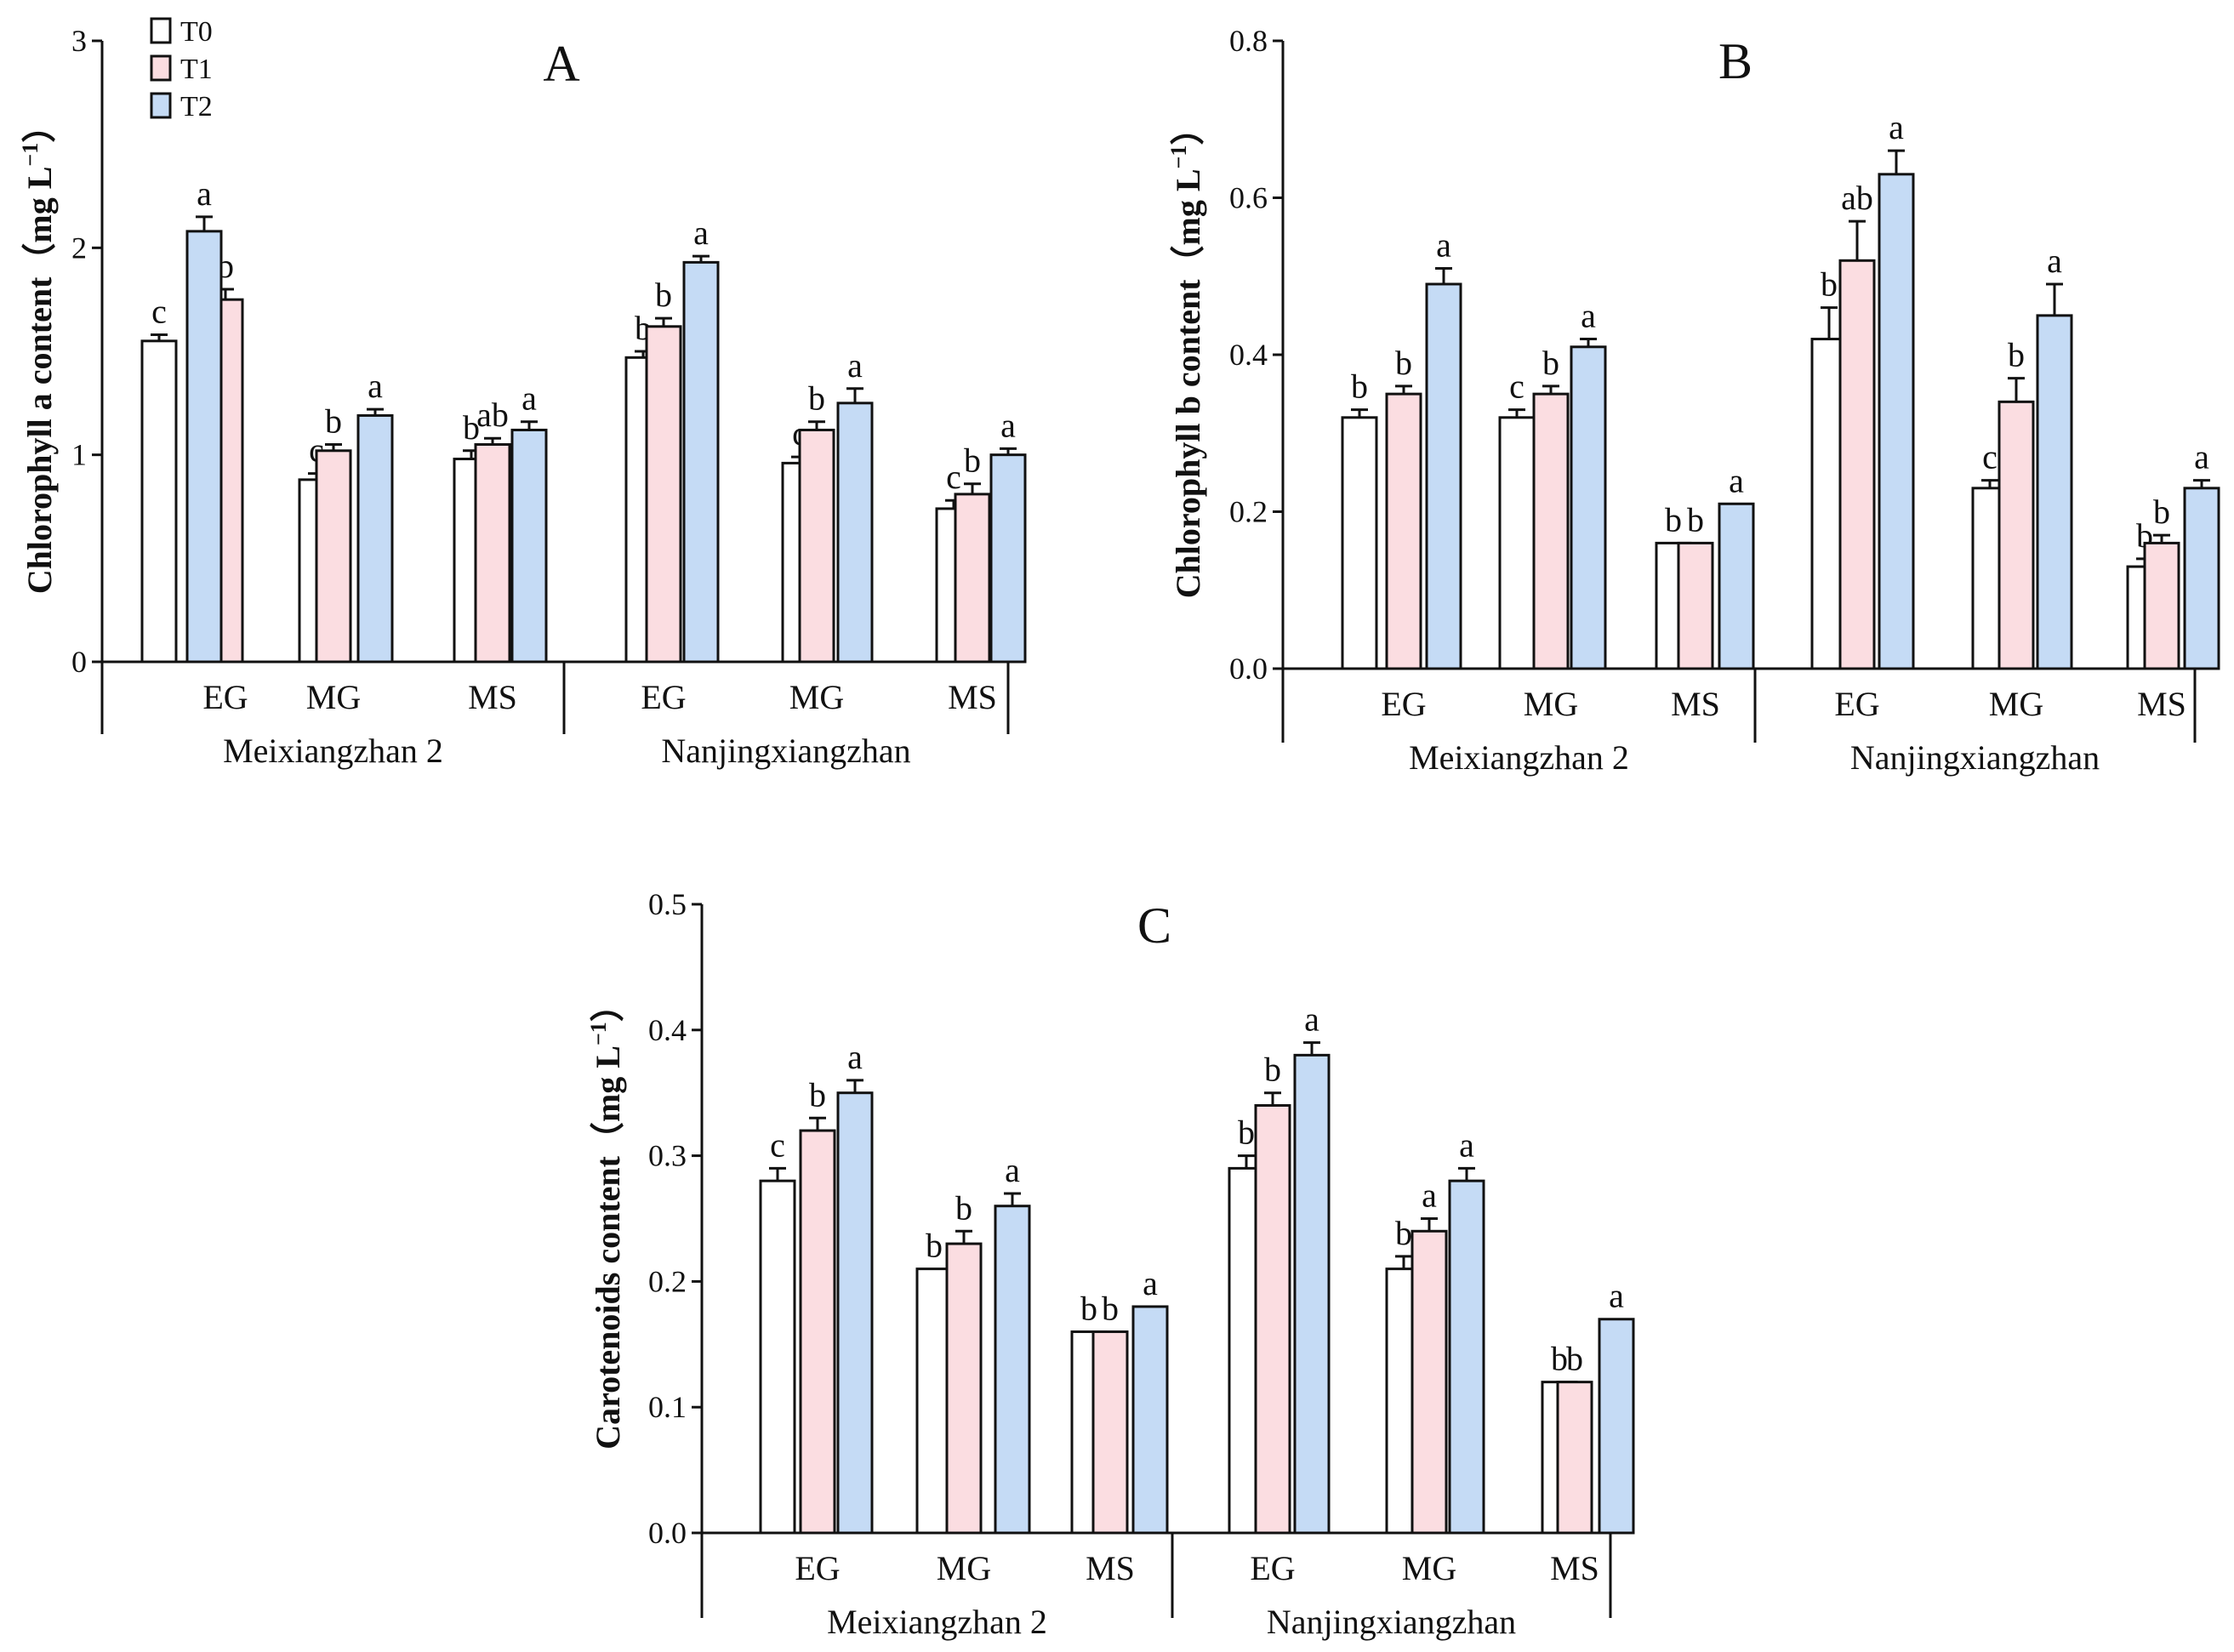 The width and height of the screenshot is (2234, 1652). What do you see at coordinates (1188, 383) in the screenshot?
I see `y-axis-label-text: Chlorophyll b content（mg L` at bounding box center [1188, 383].